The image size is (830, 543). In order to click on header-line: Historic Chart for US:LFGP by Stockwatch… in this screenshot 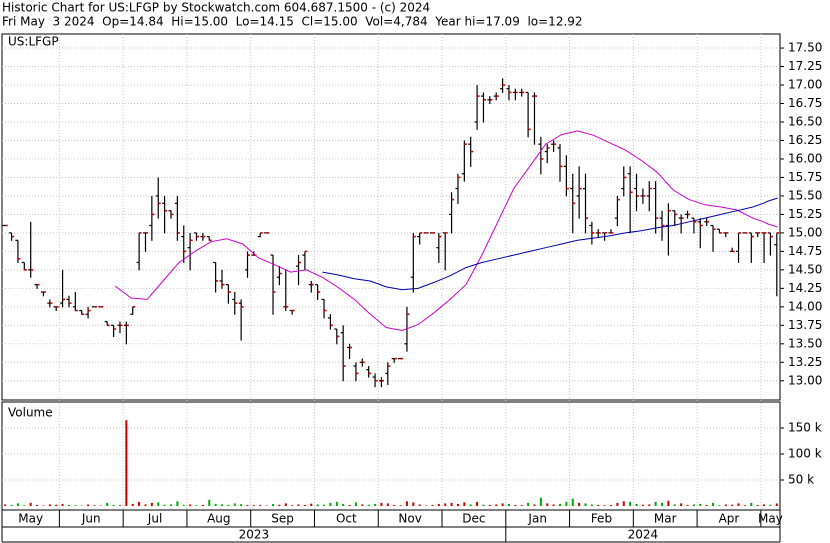, I will do `click(216, 8)`.